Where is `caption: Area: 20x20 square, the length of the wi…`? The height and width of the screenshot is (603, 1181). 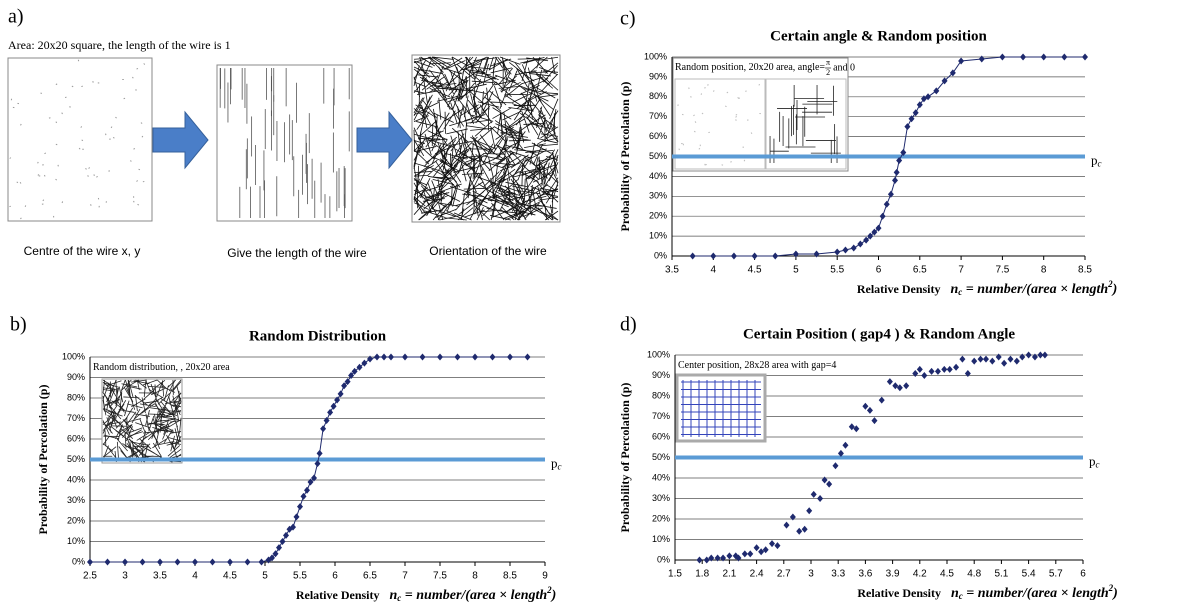
caption: Area: 20x20 square, the length of the wi… is located at coordinates (119, 45).